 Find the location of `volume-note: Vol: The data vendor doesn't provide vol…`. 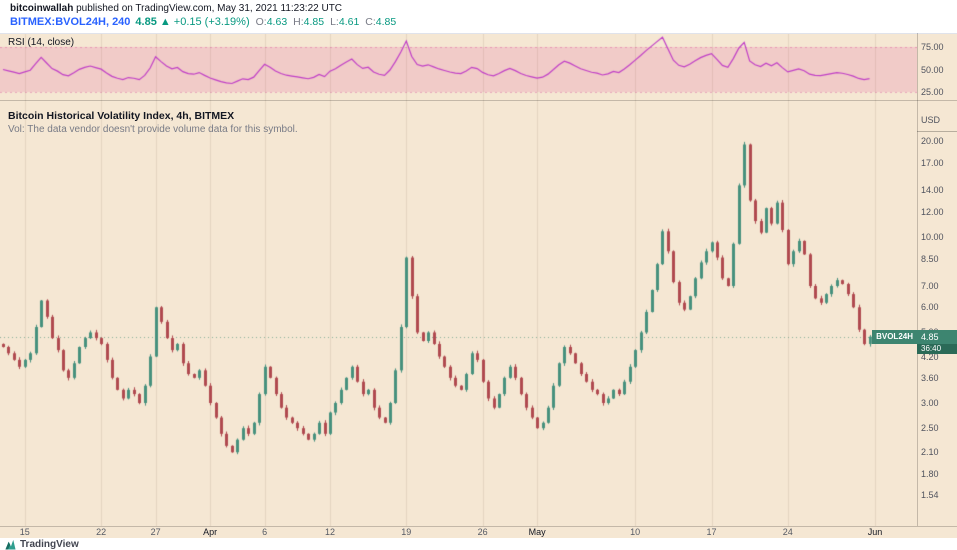

volume-note: Vol: The data vendor doesn't provide vol… is located at coordinates (153, 129).